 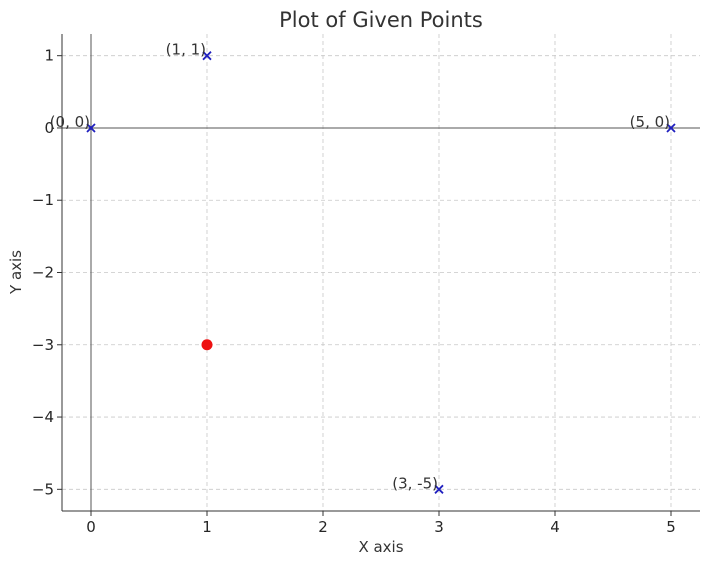 I want to click on chart-title: Plot of Given Points, so click(x=381, y=20).